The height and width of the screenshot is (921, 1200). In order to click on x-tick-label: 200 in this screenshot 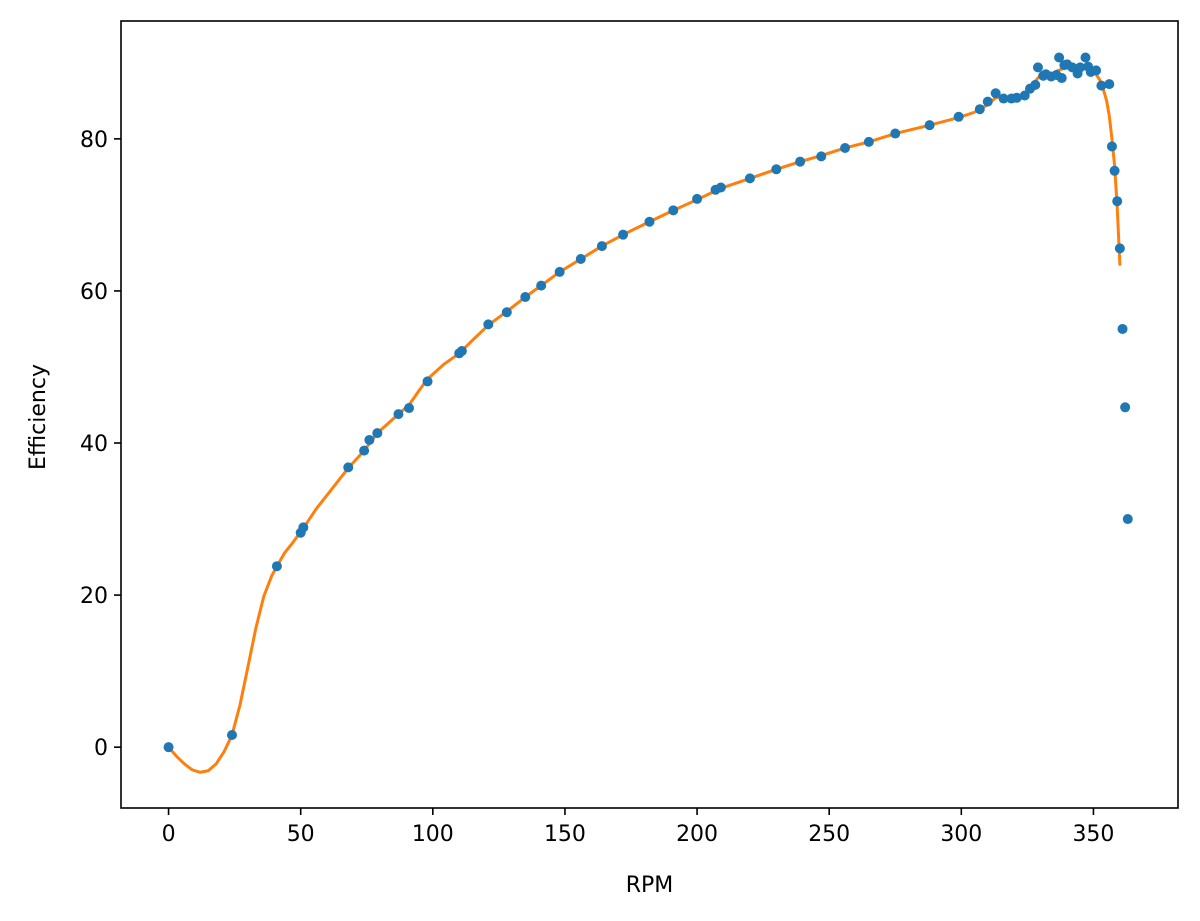, I will do `click(697, 834)`.